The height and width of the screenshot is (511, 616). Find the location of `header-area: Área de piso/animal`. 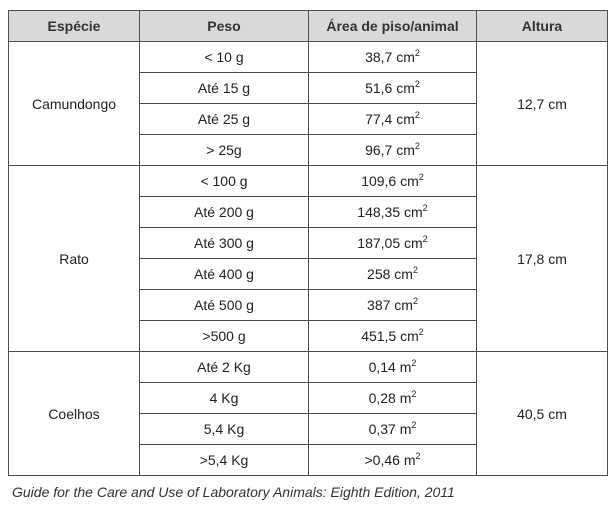

header-area: Área de piso/animal is located at coordinates (392, 26).